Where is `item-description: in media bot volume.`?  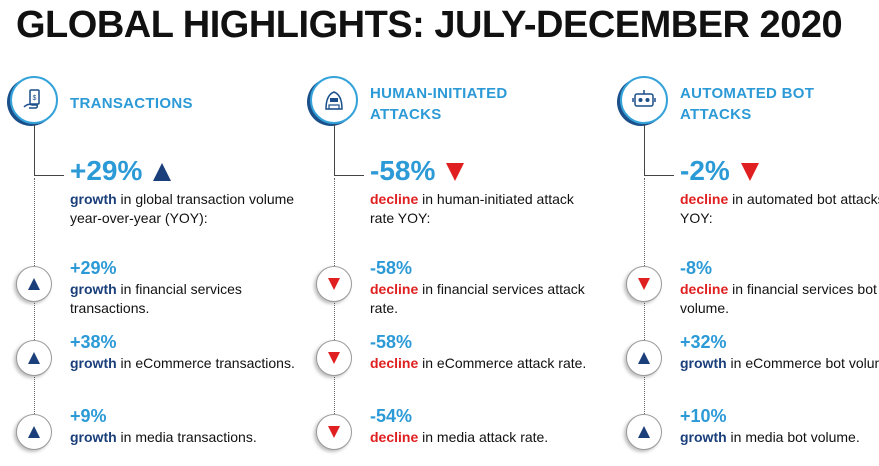 item-description: in media bot volume. is located at coordinates (793, 437).